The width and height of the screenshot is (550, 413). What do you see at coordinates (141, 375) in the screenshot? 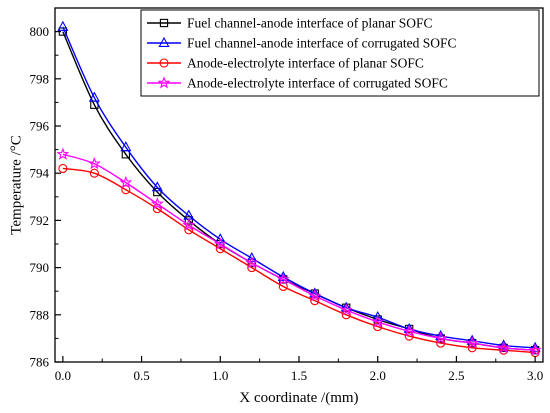
I see `x-tick-label: 0.5` at bounding box center [141, 375].